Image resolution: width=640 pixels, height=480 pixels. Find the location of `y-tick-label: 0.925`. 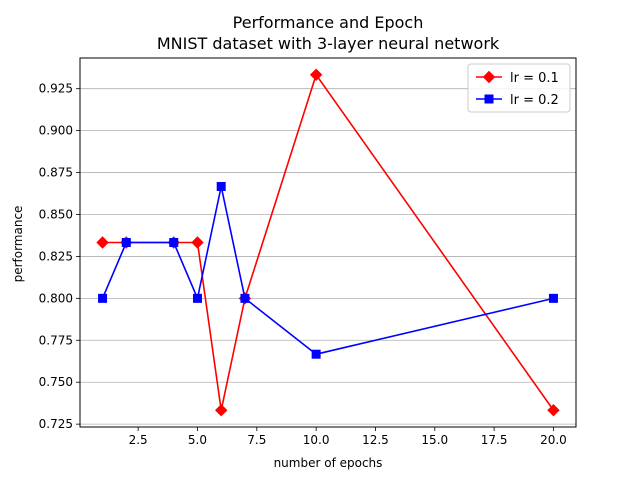

y-tick-label: 0.925 is located at coordinates (56, 89).